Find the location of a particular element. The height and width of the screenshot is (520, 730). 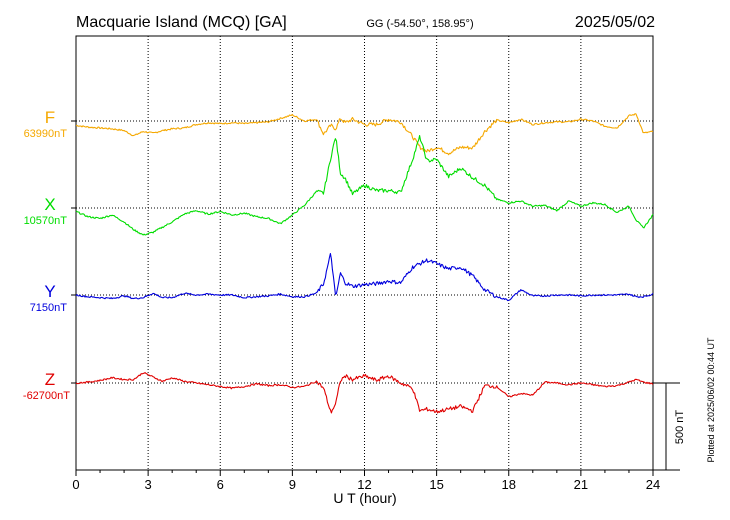

trace-f is located at coordinates (365, 134).